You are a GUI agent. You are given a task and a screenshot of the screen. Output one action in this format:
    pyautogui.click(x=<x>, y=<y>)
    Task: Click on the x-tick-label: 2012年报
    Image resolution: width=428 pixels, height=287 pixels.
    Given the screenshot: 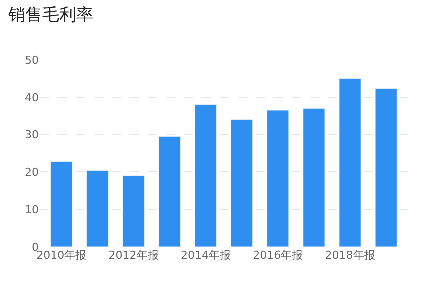 What is the action you would take?
    pyautogui.click(x=133, y=255)
    